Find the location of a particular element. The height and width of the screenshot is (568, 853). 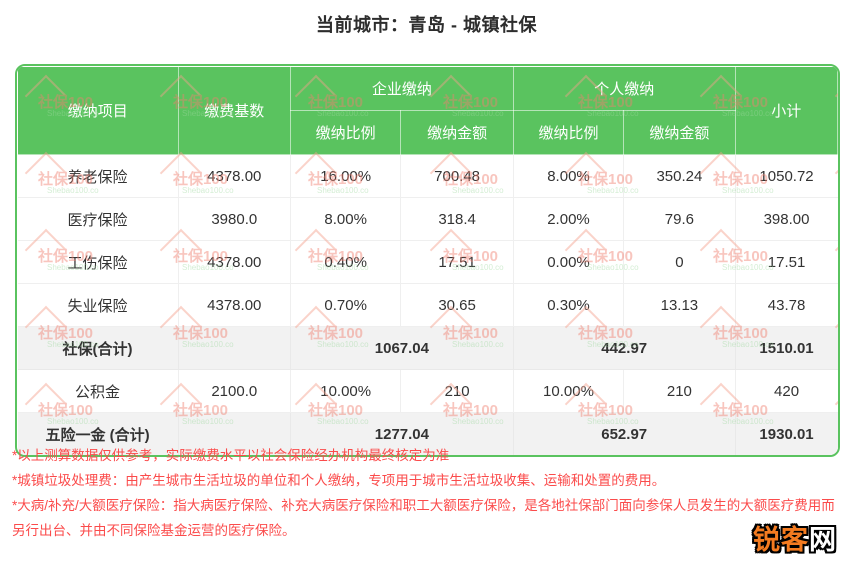

header-enterprise: 企业缴纳 is located at coordinates (401, 88).